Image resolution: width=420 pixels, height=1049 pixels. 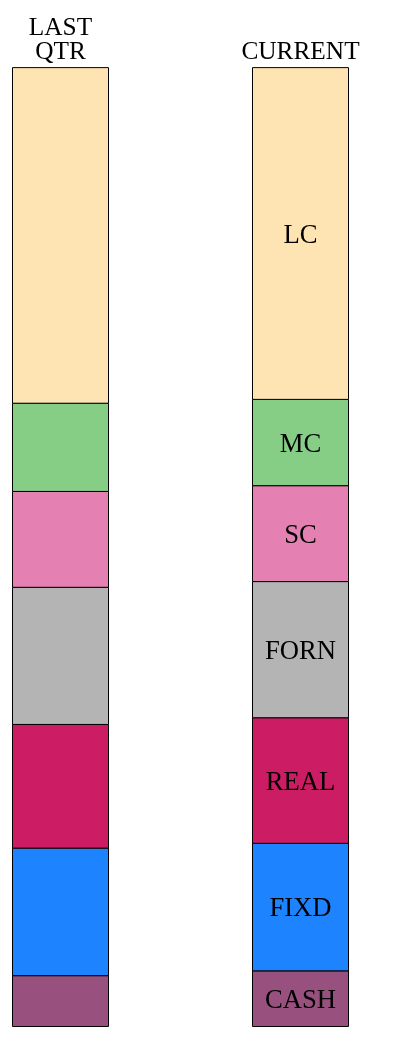 What do you see at coordinates (60, 37) in the screenshot?
I see `x-tick-label: LAST QTR` at bounding box center [60, 37].